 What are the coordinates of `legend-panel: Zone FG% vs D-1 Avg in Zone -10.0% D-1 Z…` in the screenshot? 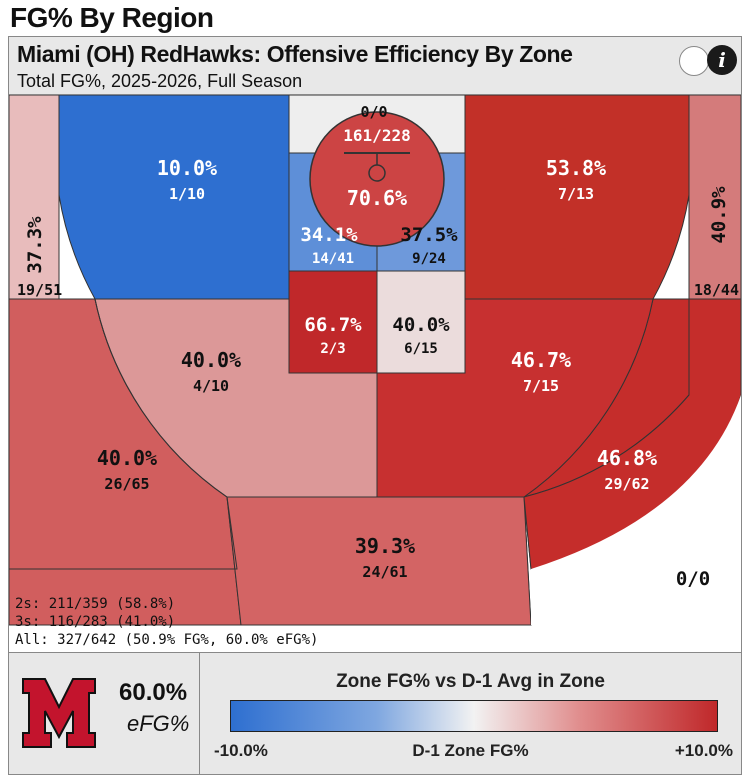 It's located at (470, 713).